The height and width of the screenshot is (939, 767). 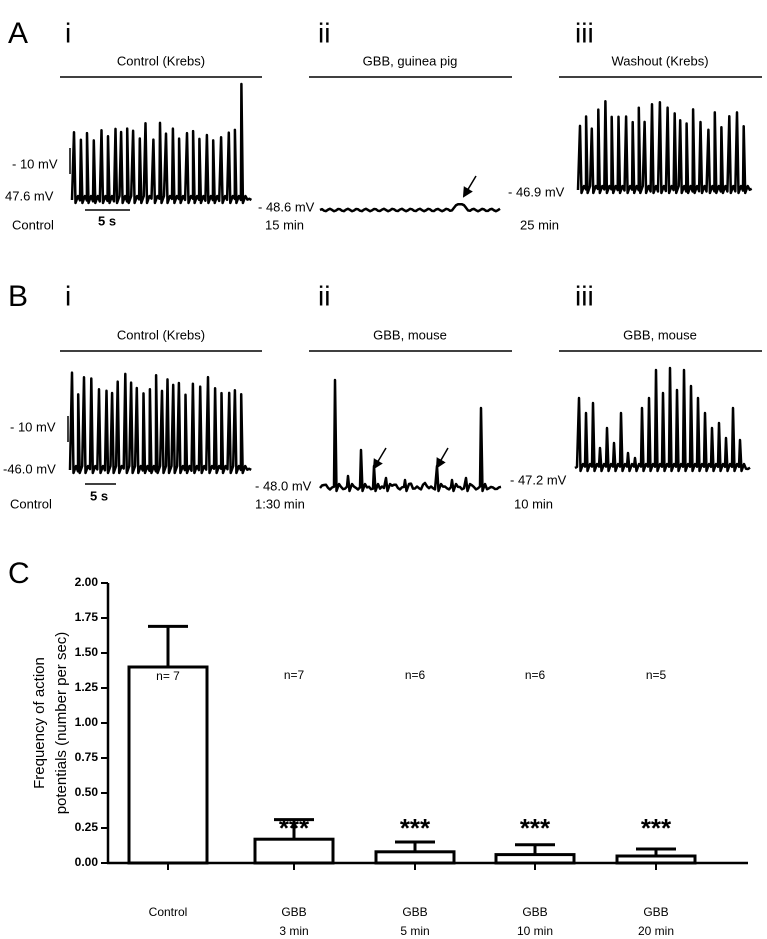 I want to click on y-tick-label: 1.75, so click(x=87, y=617).